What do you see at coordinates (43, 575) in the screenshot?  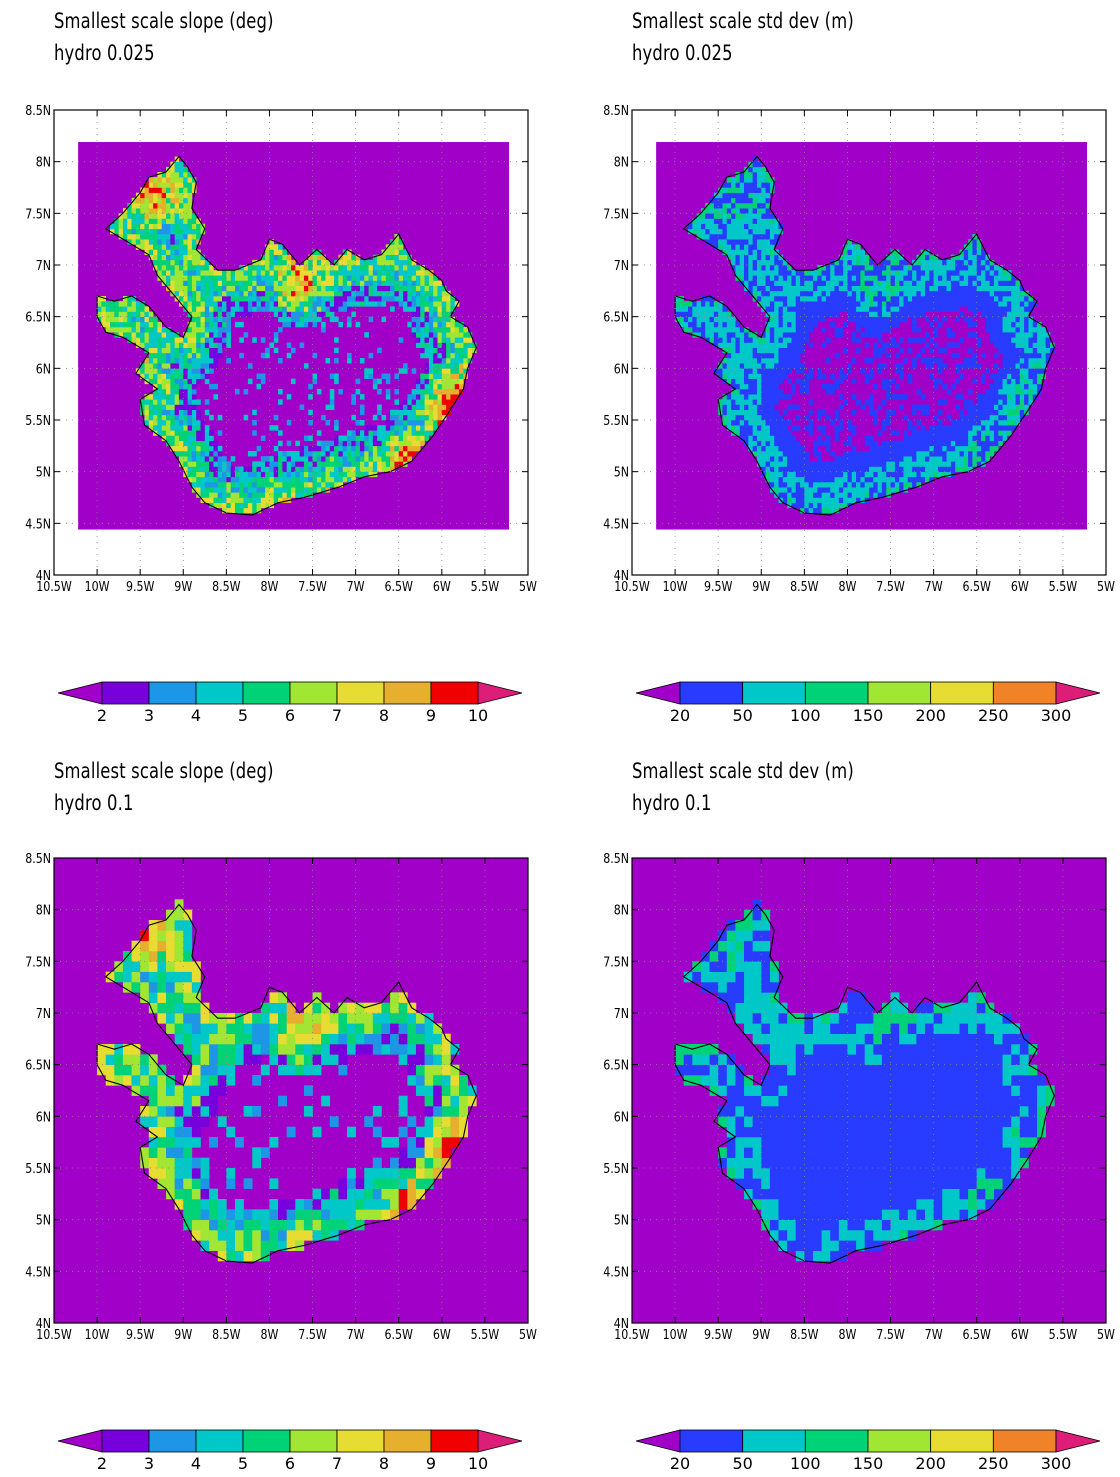 I see `y-tick-label: 4N` at bounding box center [43, 575].